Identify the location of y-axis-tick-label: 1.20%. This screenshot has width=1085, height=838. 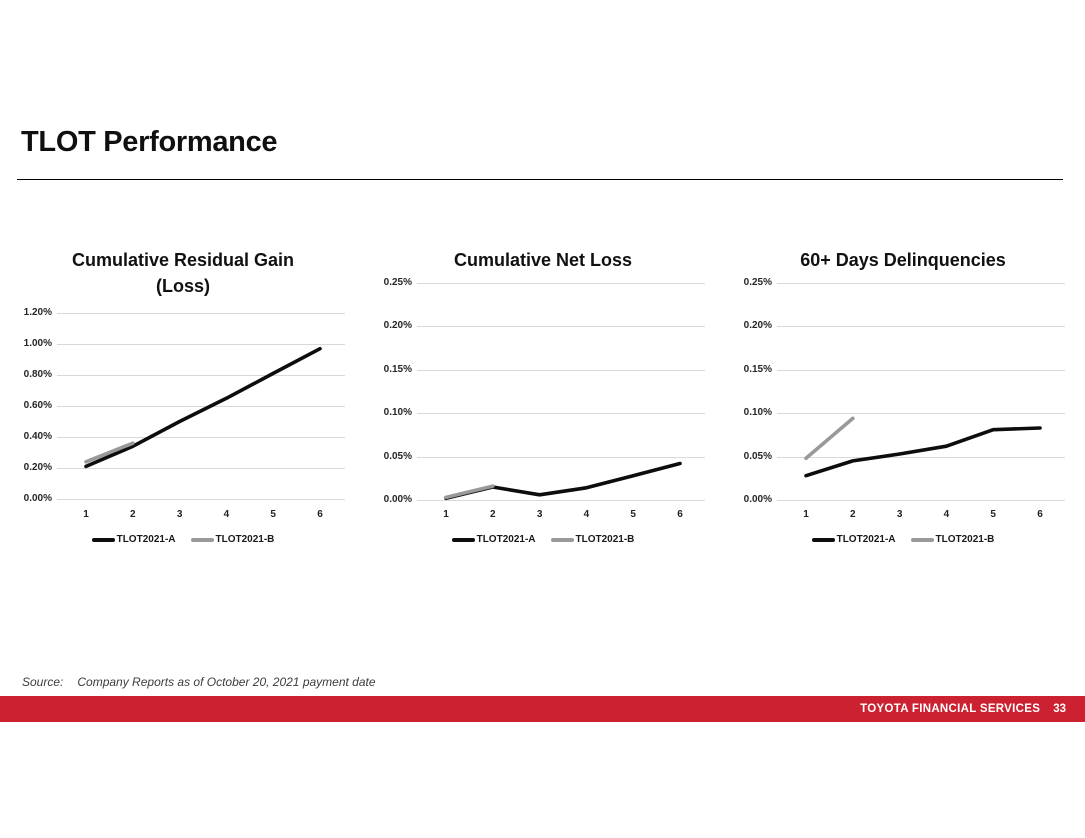
(37, 312).